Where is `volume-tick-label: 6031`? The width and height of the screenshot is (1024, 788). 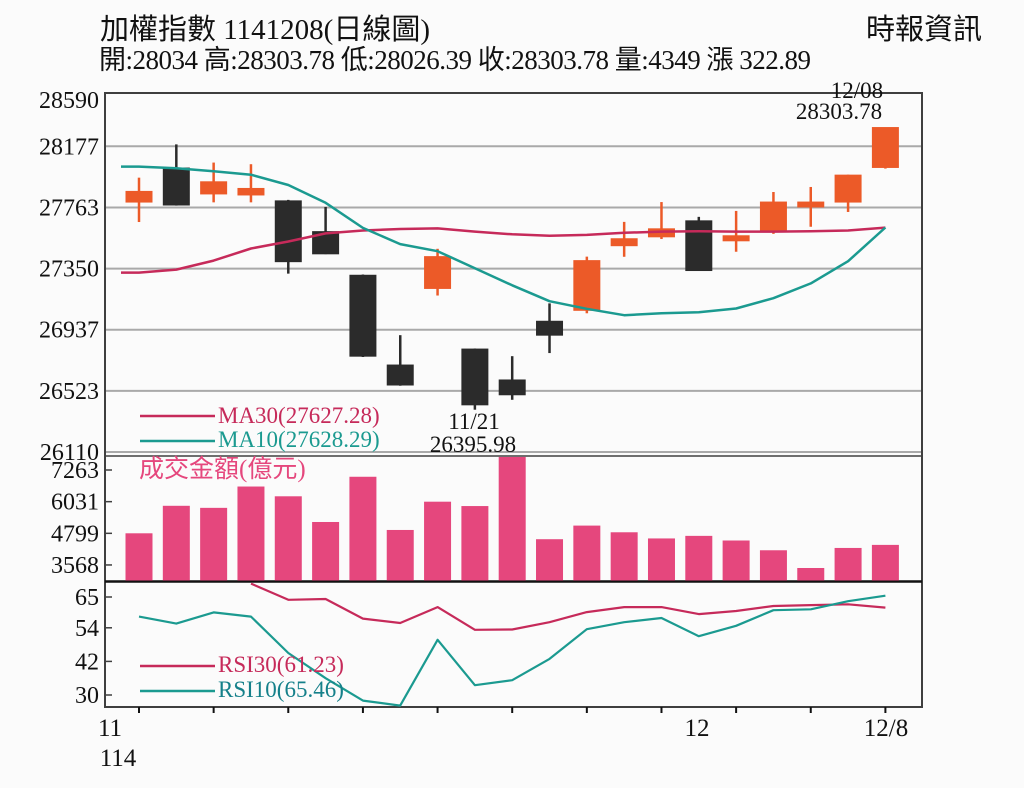 volume-tick-label: 6031 is located at coordinates (75, 503).